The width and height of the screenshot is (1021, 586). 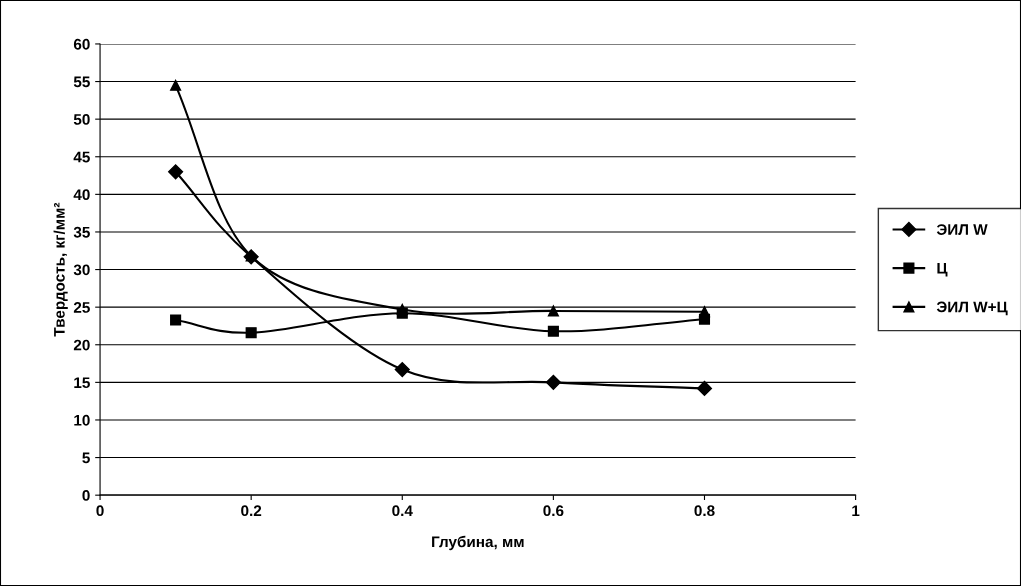 I want to click on x-tick-label: 0, so click(x=100, y=511).